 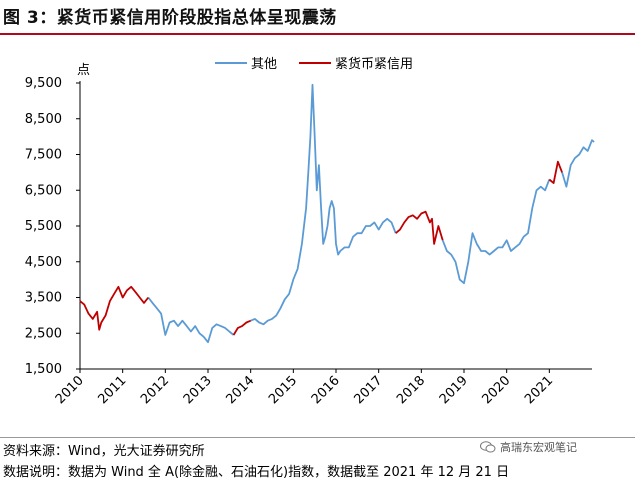 I want to click on x-tick-label: 2019, so click(x=454, y=390).